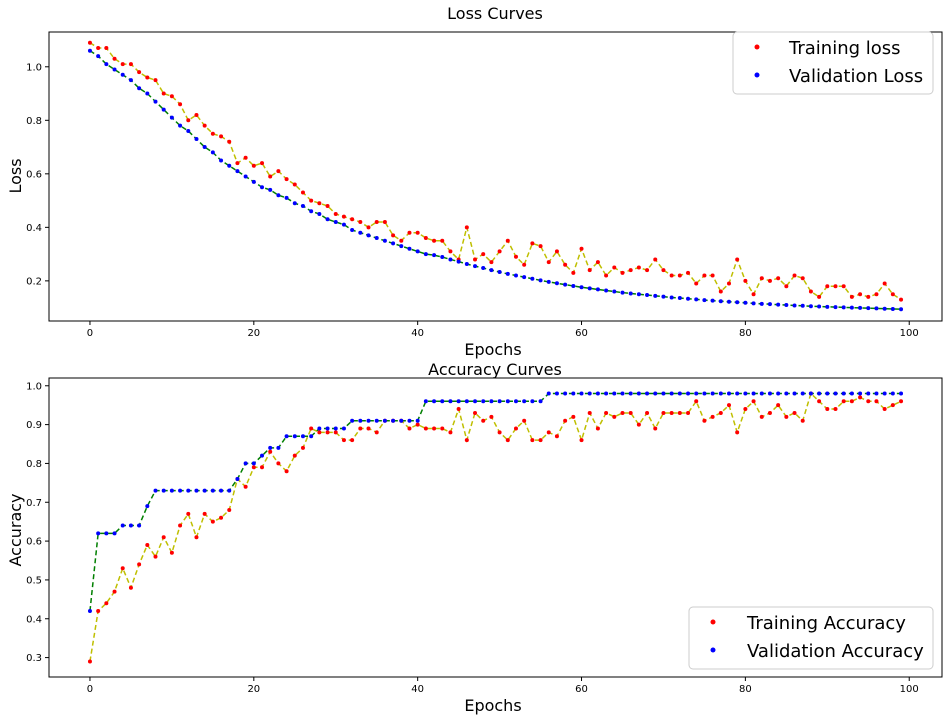 This screenshot has height=720, width=952. I want to click on accuracy-legend-training-label: Training Accuracy, so click(826, 623).